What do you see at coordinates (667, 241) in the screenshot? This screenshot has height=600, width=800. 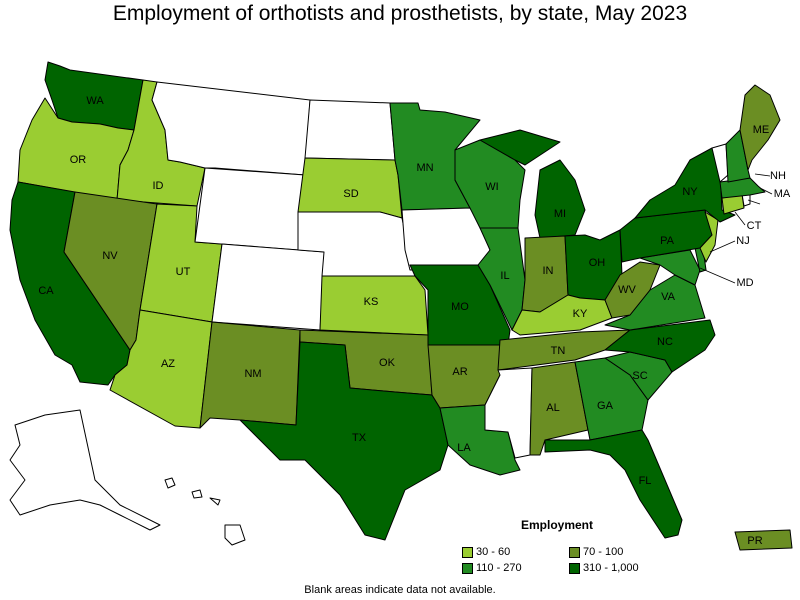 I see `state-label-pa: PA` at bounding box center [667, 241].